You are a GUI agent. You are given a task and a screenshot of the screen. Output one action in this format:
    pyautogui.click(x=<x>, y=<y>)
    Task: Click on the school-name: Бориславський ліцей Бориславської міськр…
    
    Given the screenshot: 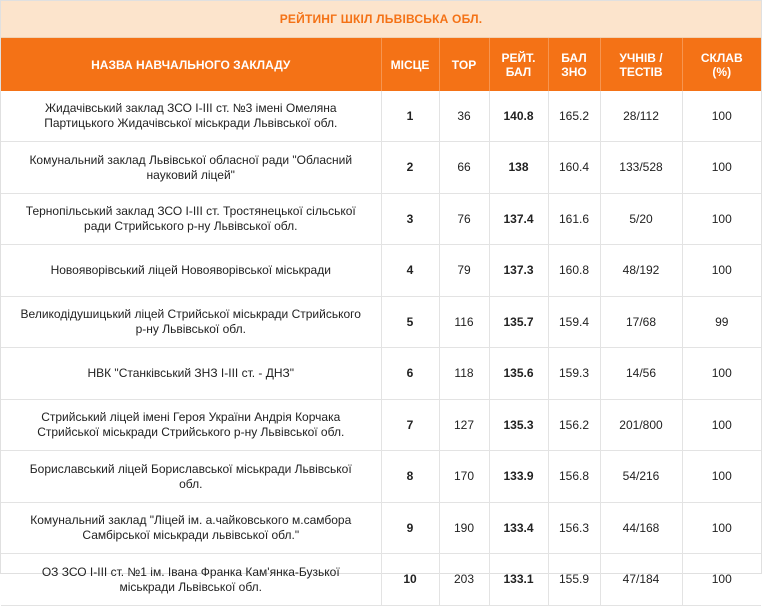 What is the action you would take?
    pyautogui.click(x=191, y=476)
    